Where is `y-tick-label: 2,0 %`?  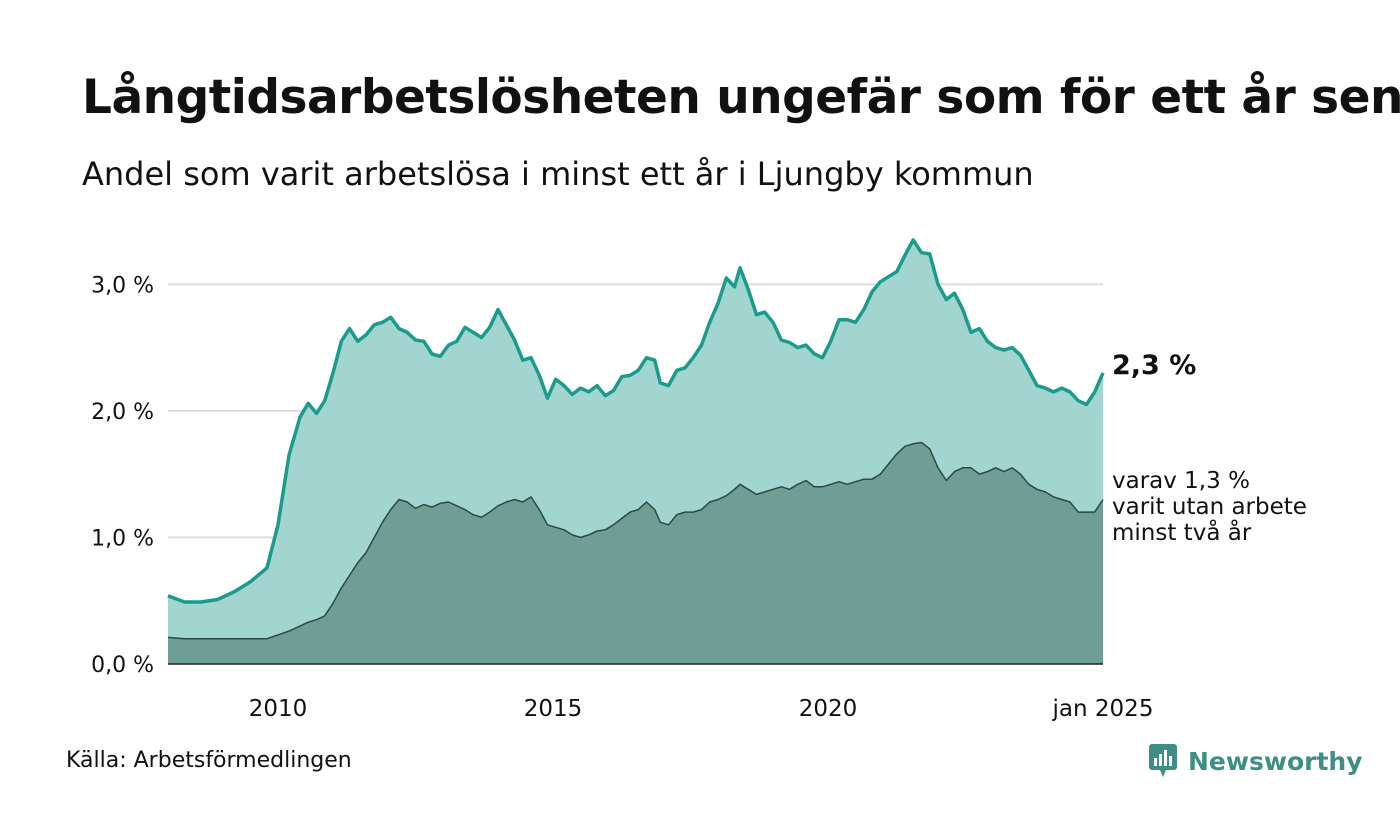
y-tick-label: 2,0 % is located at coordinates (122, 412).